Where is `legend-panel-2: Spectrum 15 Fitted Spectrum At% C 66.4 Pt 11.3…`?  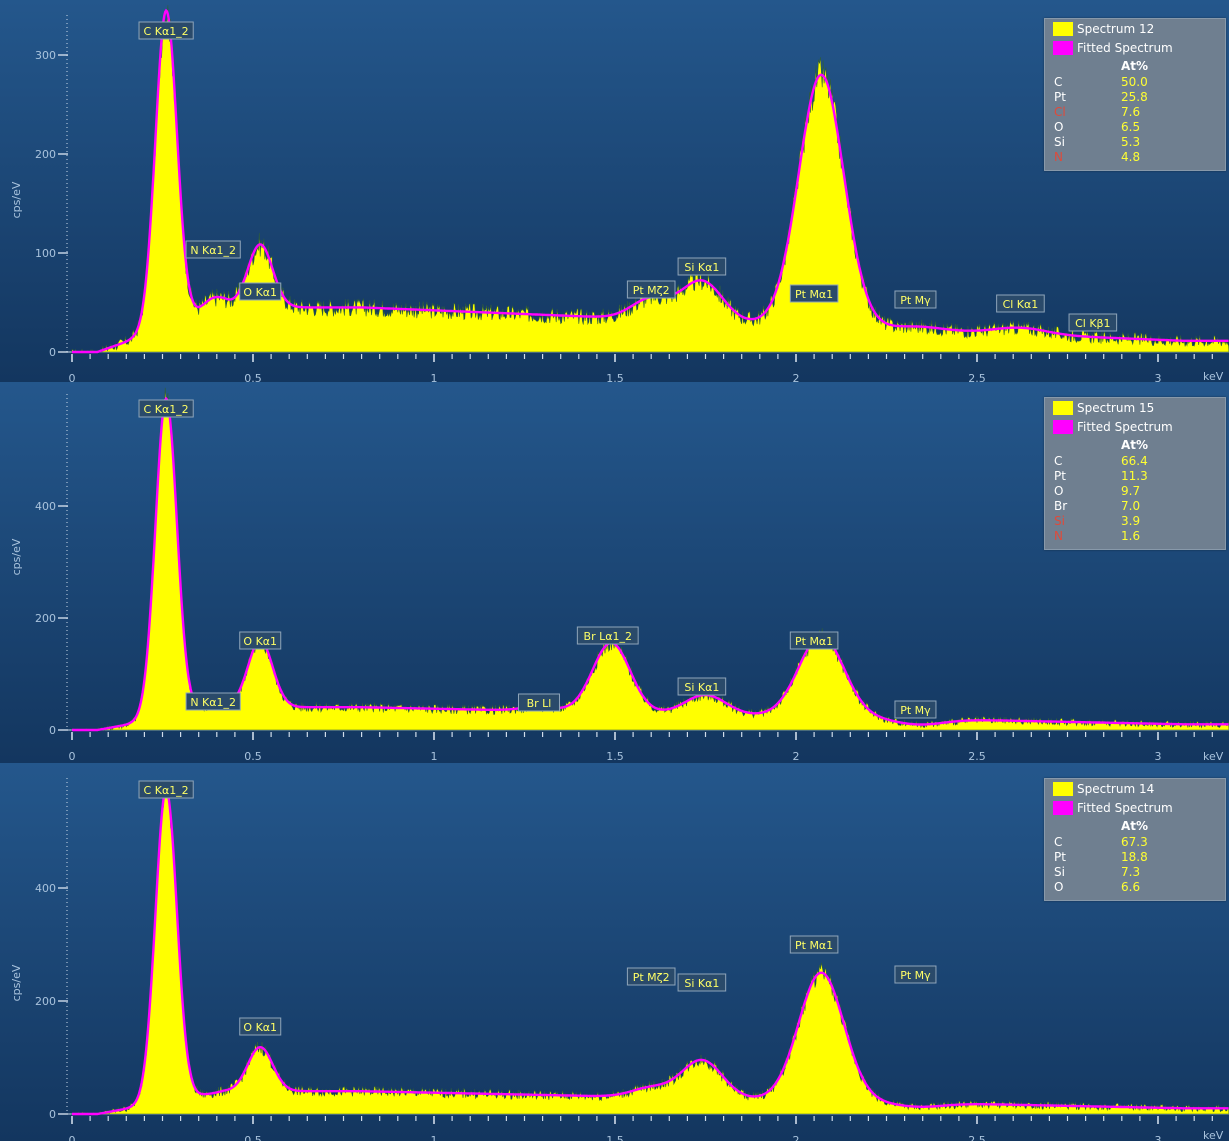
legend-panel-2: Spectrum 15 Fitted Spectrum At% C 66.4 Pt 11.3… is located at coordinates (1135, 473).